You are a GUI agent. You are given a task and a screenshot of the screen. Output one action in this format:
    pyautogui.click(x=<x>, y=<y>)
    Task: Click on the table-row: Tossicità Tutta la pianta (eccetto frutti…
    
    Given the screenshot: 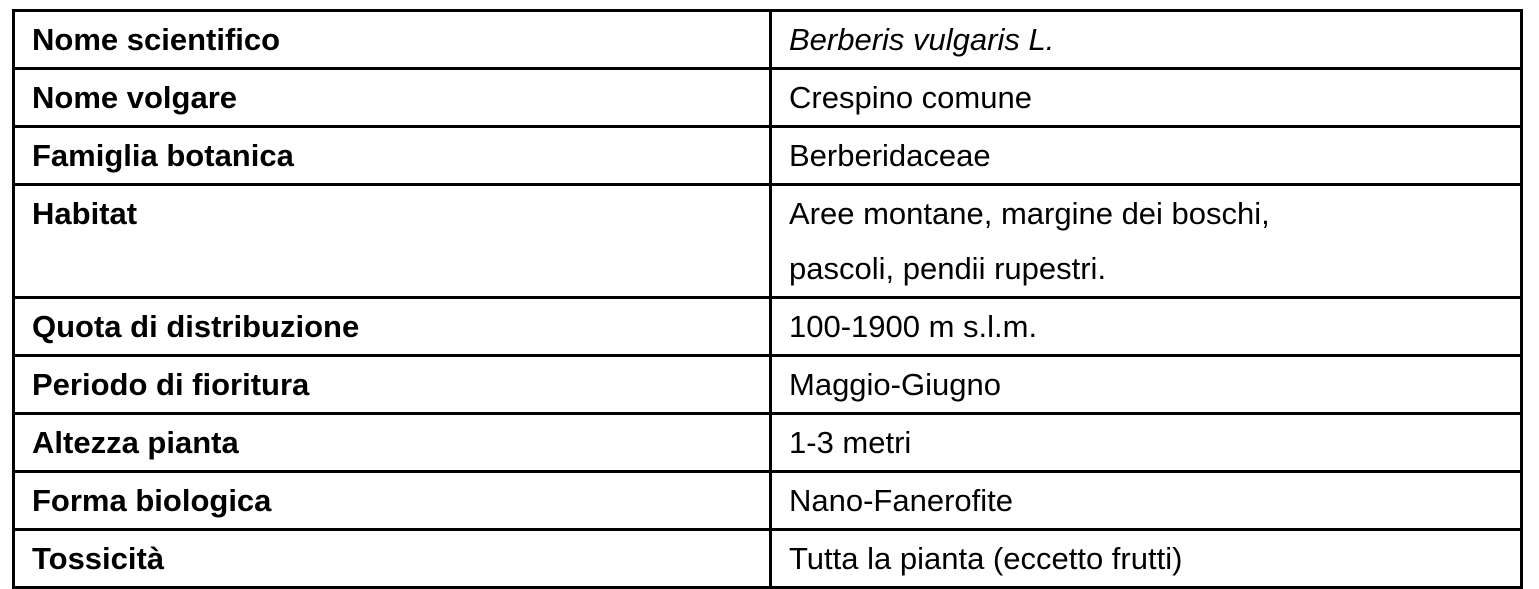 What is the action you would take?
    pyautogui.click(x=767, y=558)
    